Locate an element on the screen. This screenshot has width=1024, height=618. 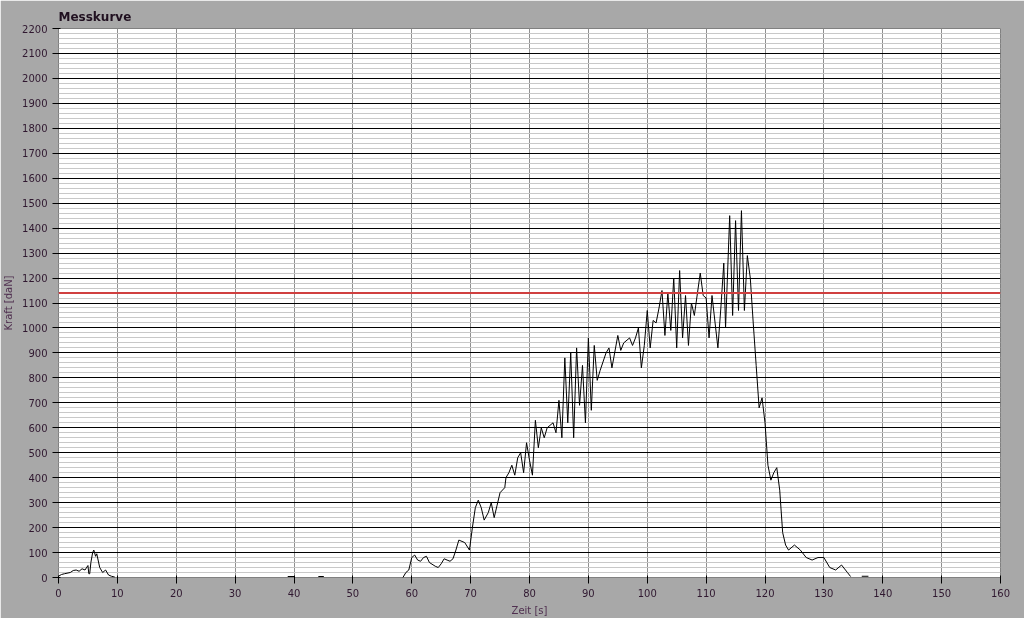
x-tick-label: 150 is located at coordinates (942, 593).